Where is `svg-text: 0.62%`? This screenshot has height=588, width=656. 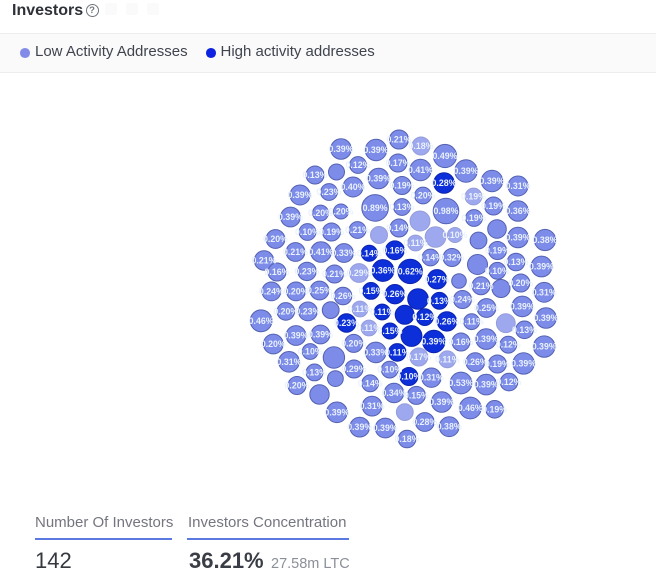
svg-text: 0.62% is located at coordinates (410, 271).